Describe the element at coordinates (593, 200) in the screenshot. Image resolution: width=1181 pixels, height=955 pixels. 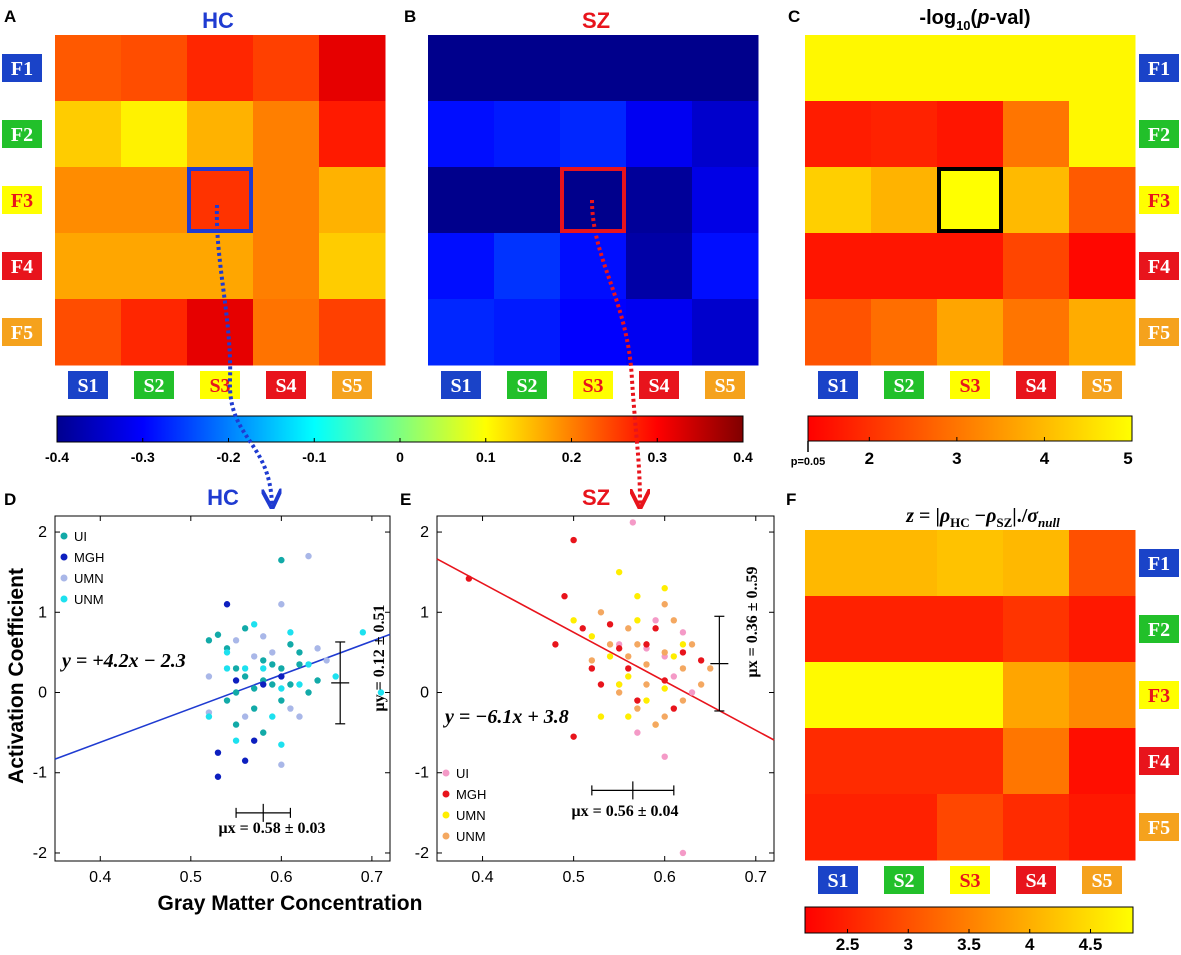
I see `heatmap-sz` at that location.